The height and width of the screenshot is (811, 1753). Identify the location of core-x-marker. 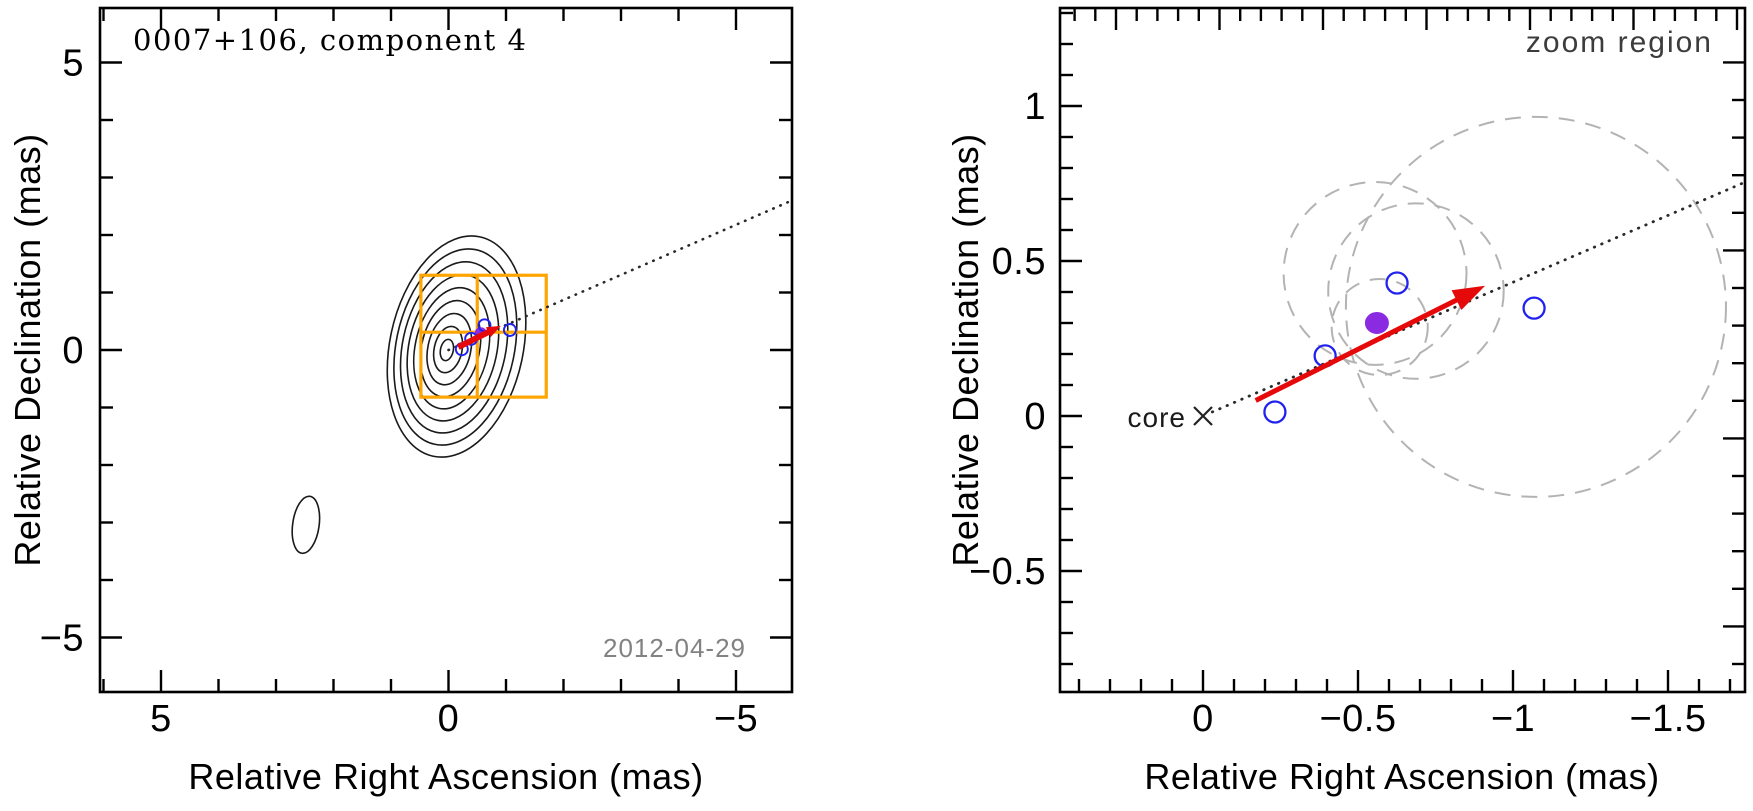
(1203, 416).